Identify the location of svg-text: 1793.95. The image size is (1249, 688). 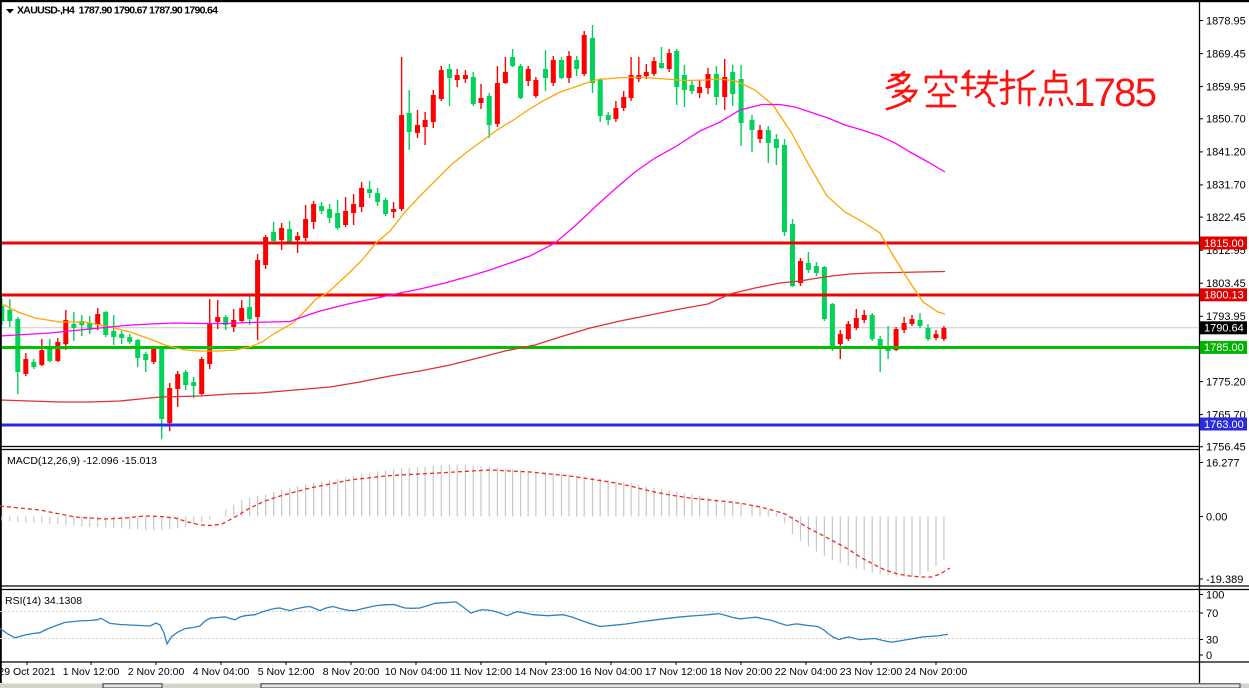
(1226, 317).